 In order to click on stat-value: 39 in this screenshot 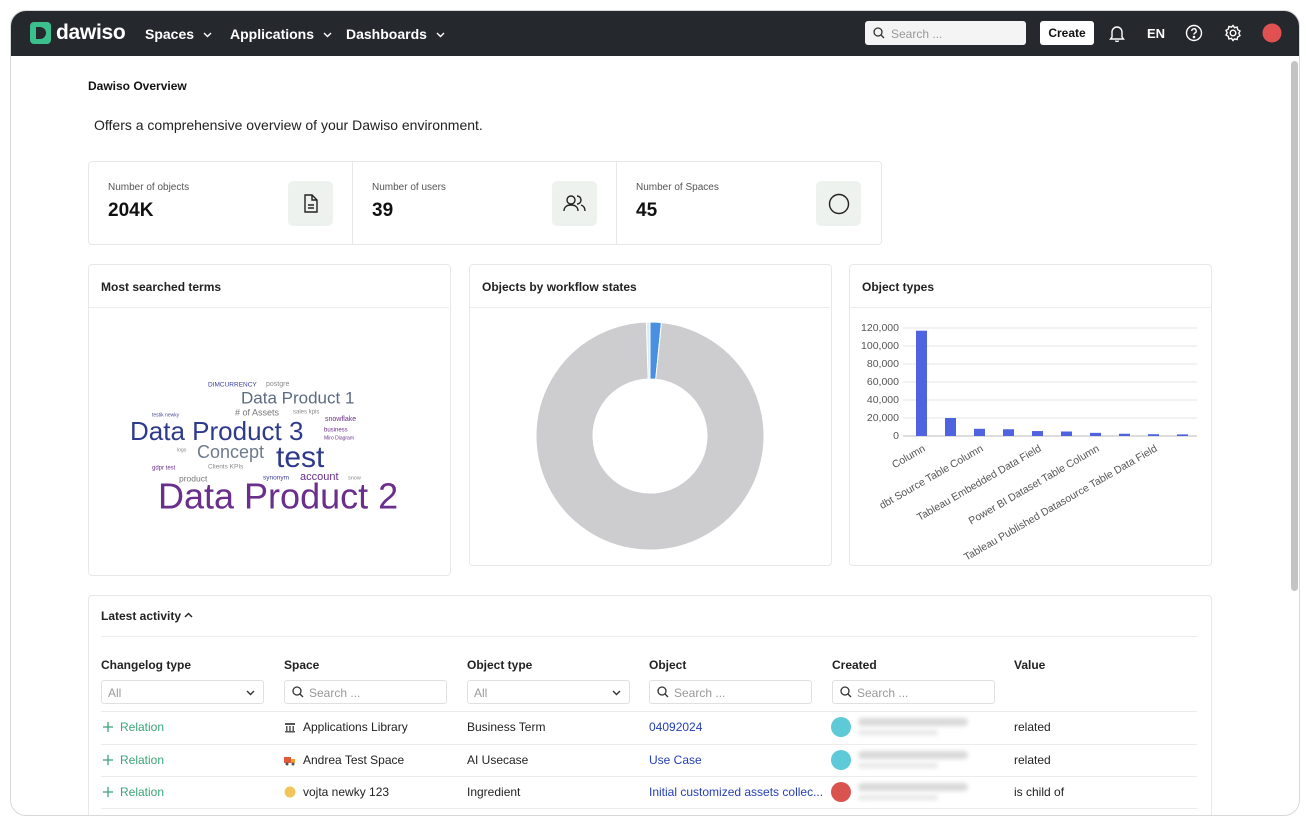, I will do `click(382, 211)`.